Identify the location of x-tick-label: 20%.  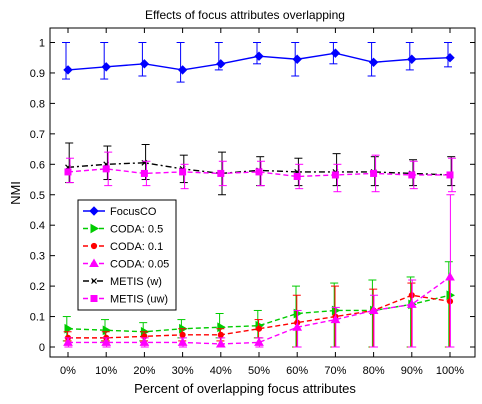
(144, 371).